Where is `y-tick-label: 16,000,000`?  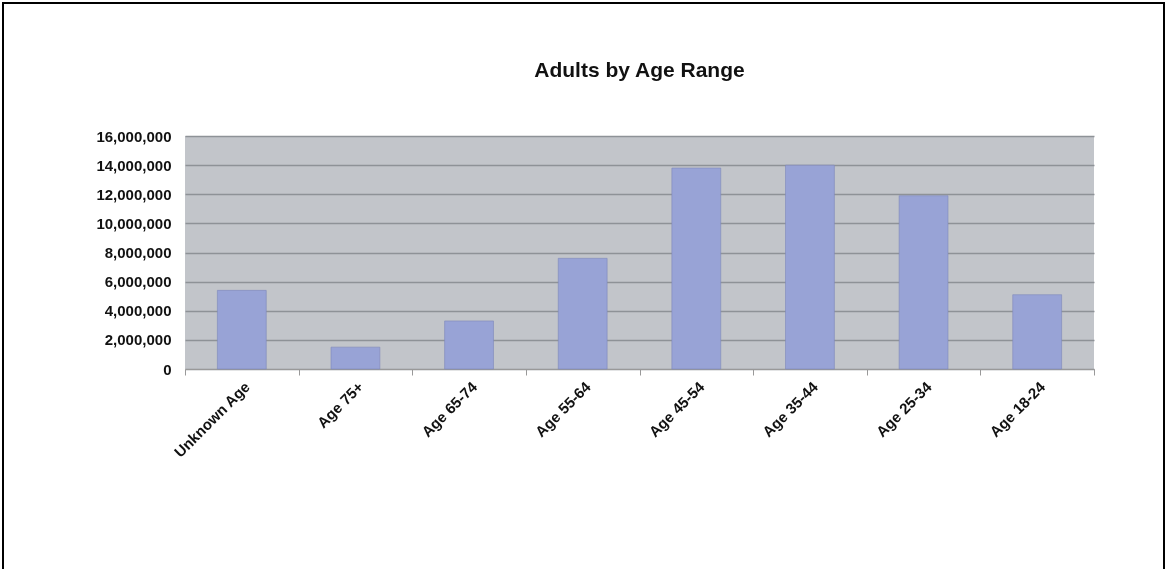 y-tick-label: 16,000,000 is located at coordinates (134, 136).